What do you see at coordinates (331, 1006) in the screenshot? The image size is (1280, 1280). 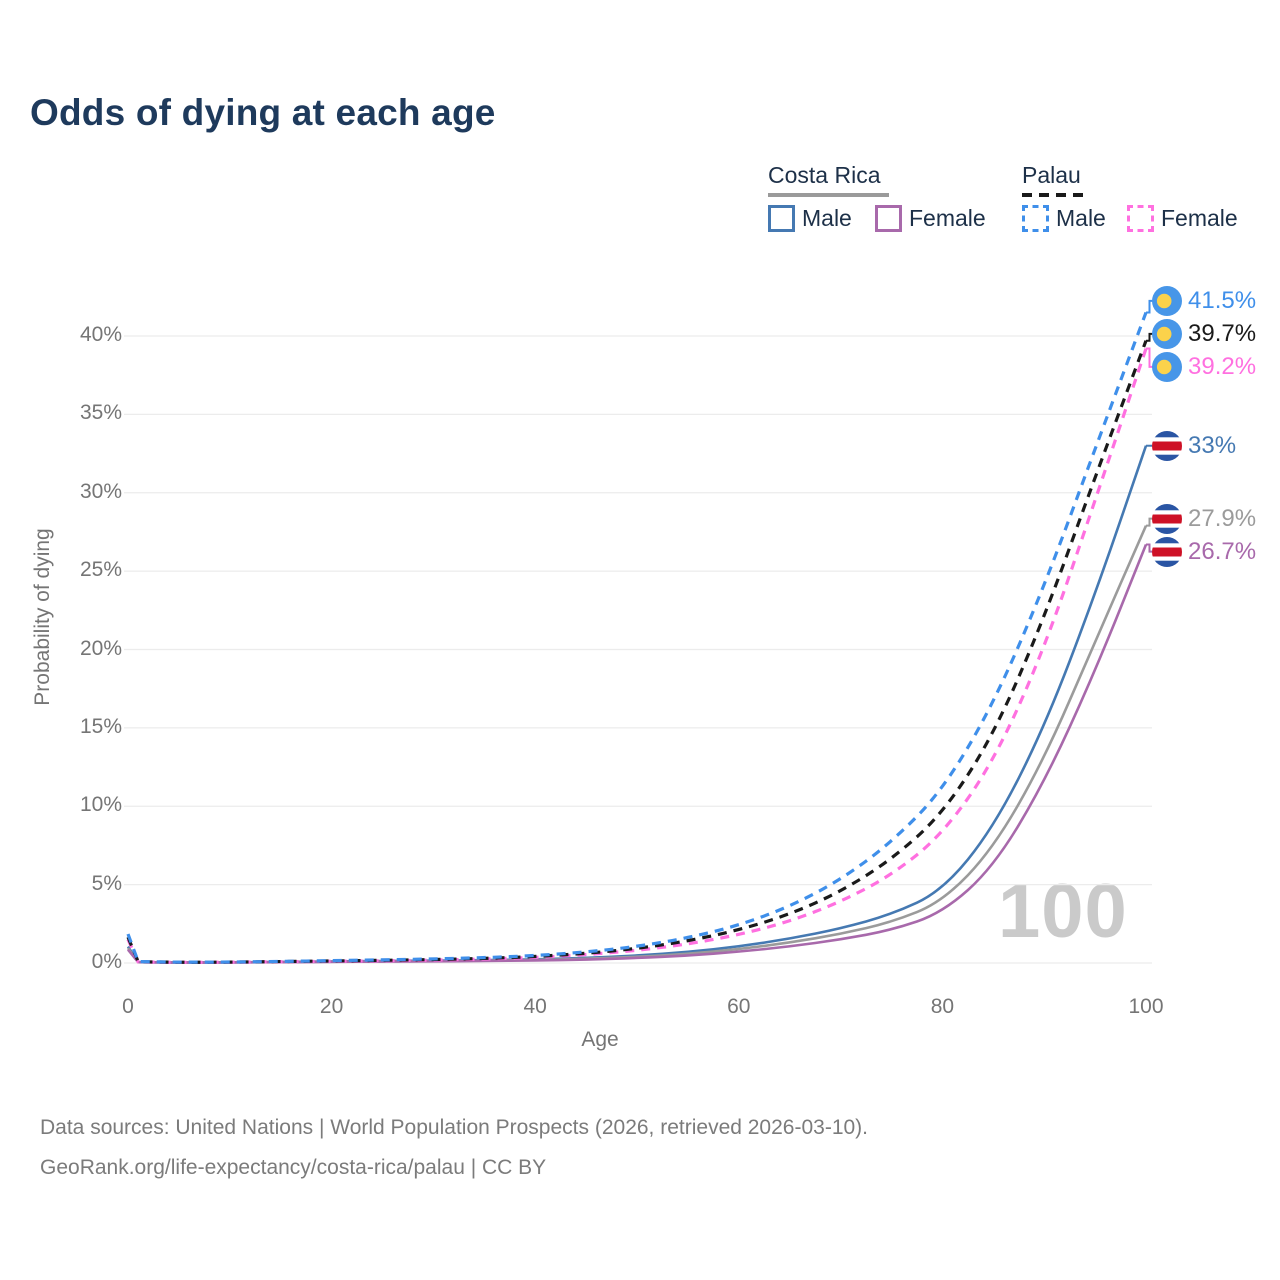 I see `x-tick-label: 20` at bounding box center [331, 1006].